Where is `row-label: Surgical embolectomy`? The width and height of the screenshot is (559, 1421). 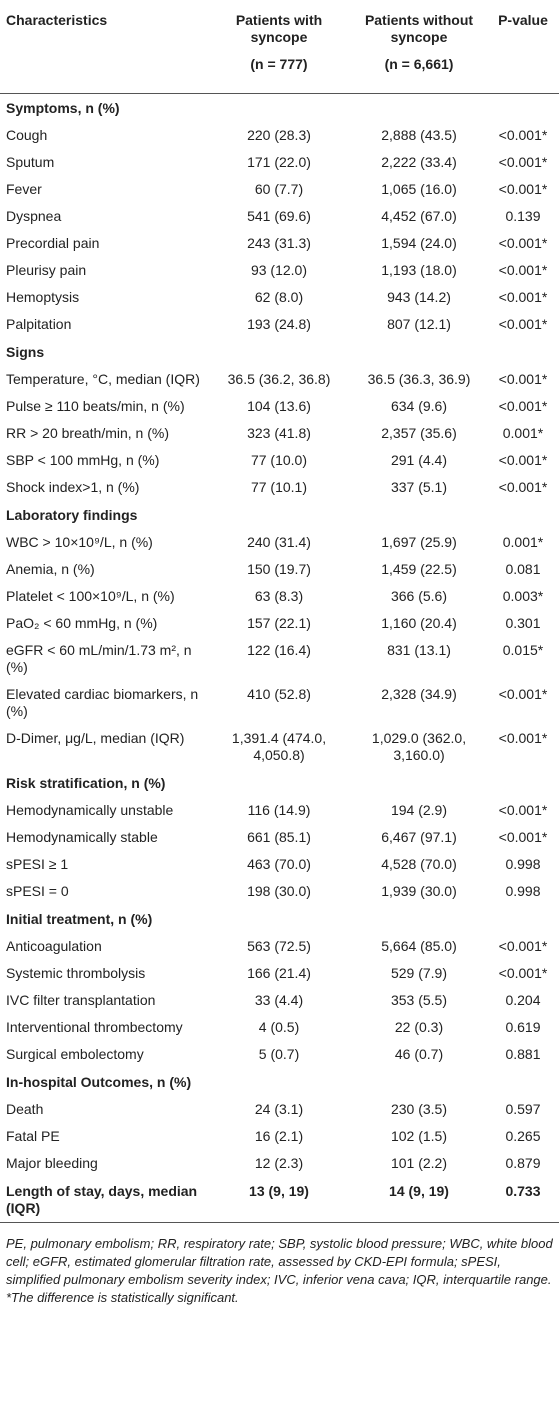
row-label: Surgical embolectomy is located at coordinates (75, 1053).